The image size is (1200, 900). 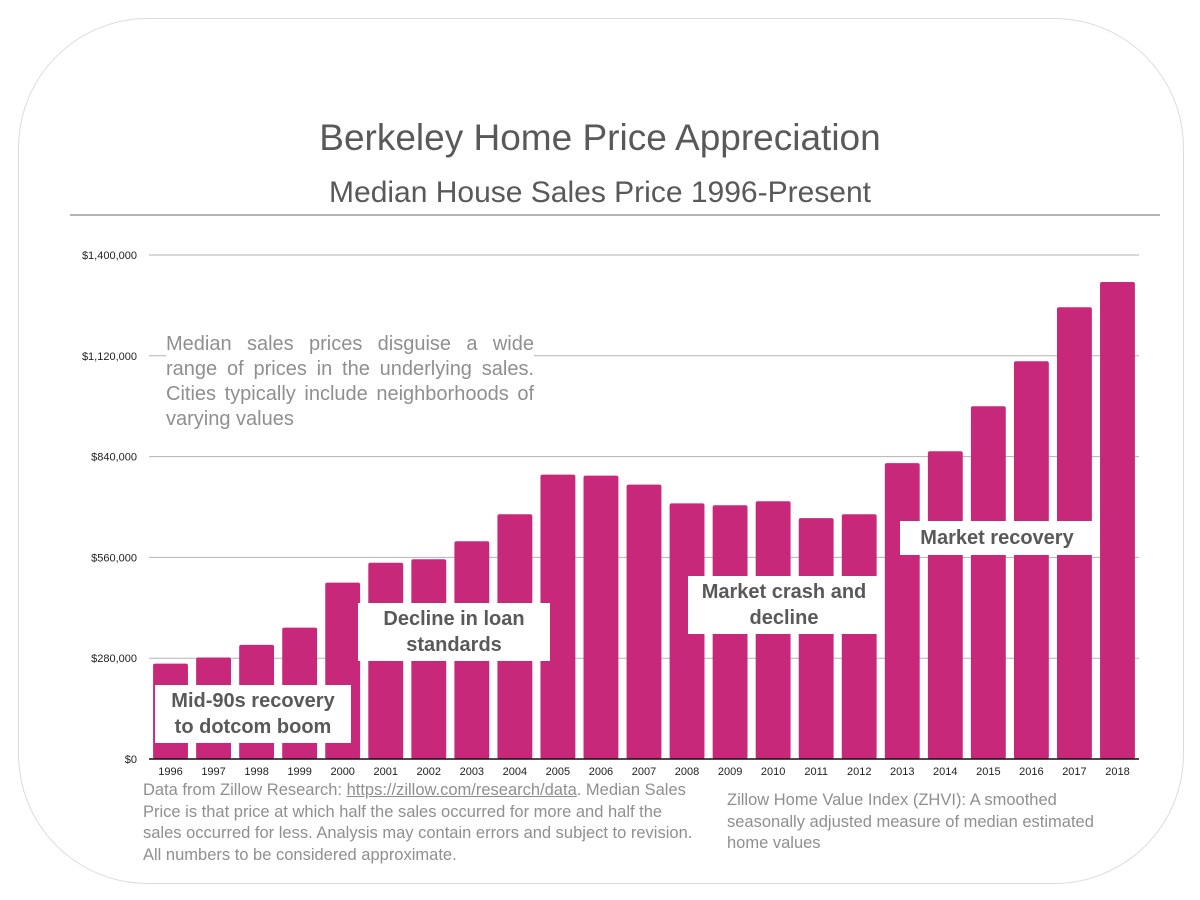 I want to click on y-tick-label: $0, so click(x=131, y=760).